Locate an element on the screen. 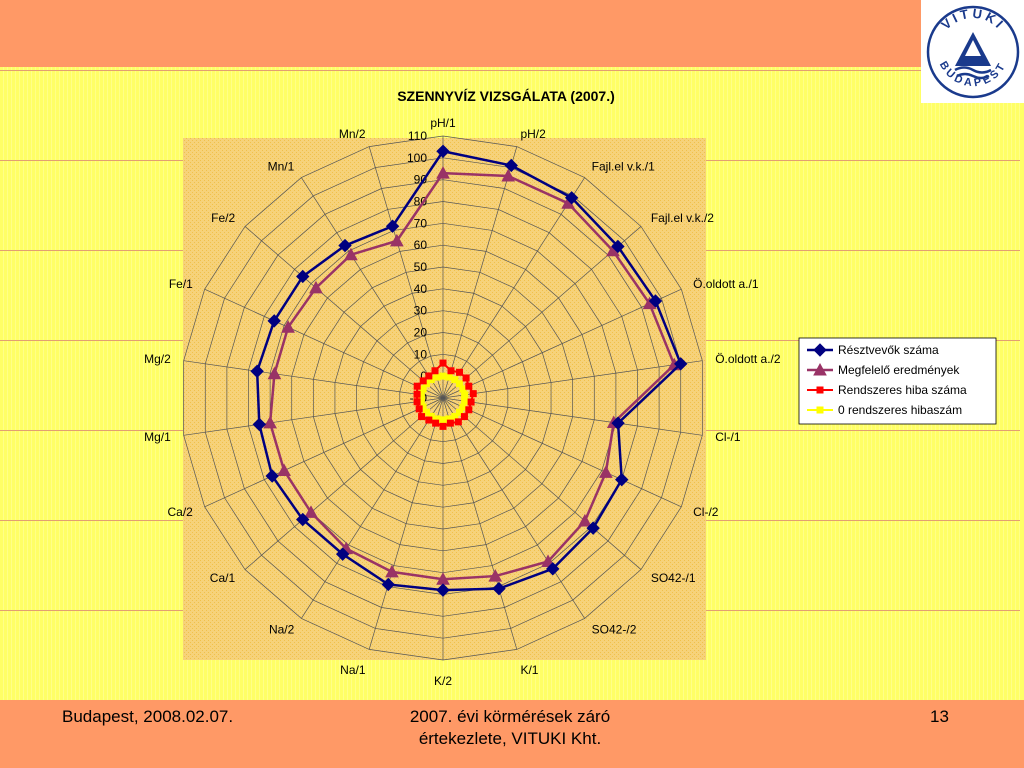 The height and width of the screenshot is (768, 1024). chart-title: SZENNYVÍZ VIZSGÁLATA (2007.) is located at coordinates (506, 96).